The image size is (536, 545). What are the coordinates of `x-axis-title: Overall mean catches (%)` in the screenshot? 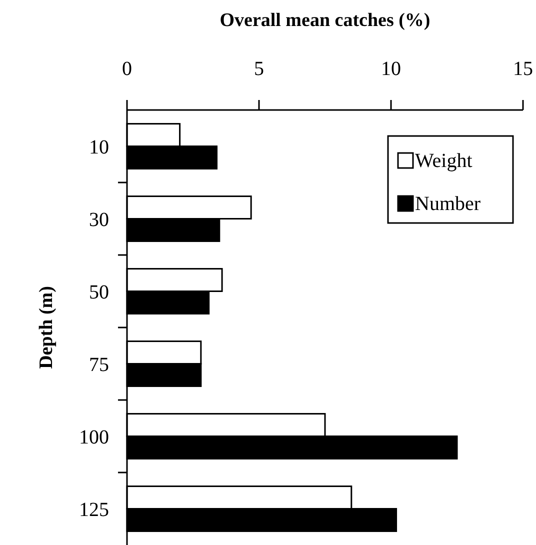 It's located at (325, 20).